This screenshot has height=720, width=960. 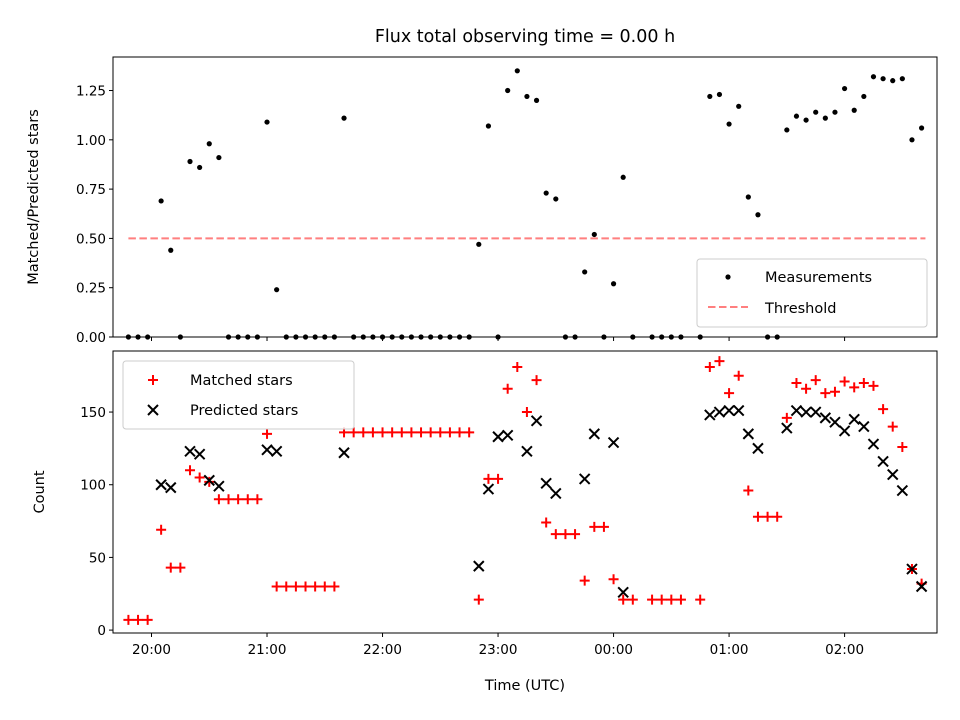 I want to click on bot-x-tick-label: 02:00, so click(x=844, y=650).